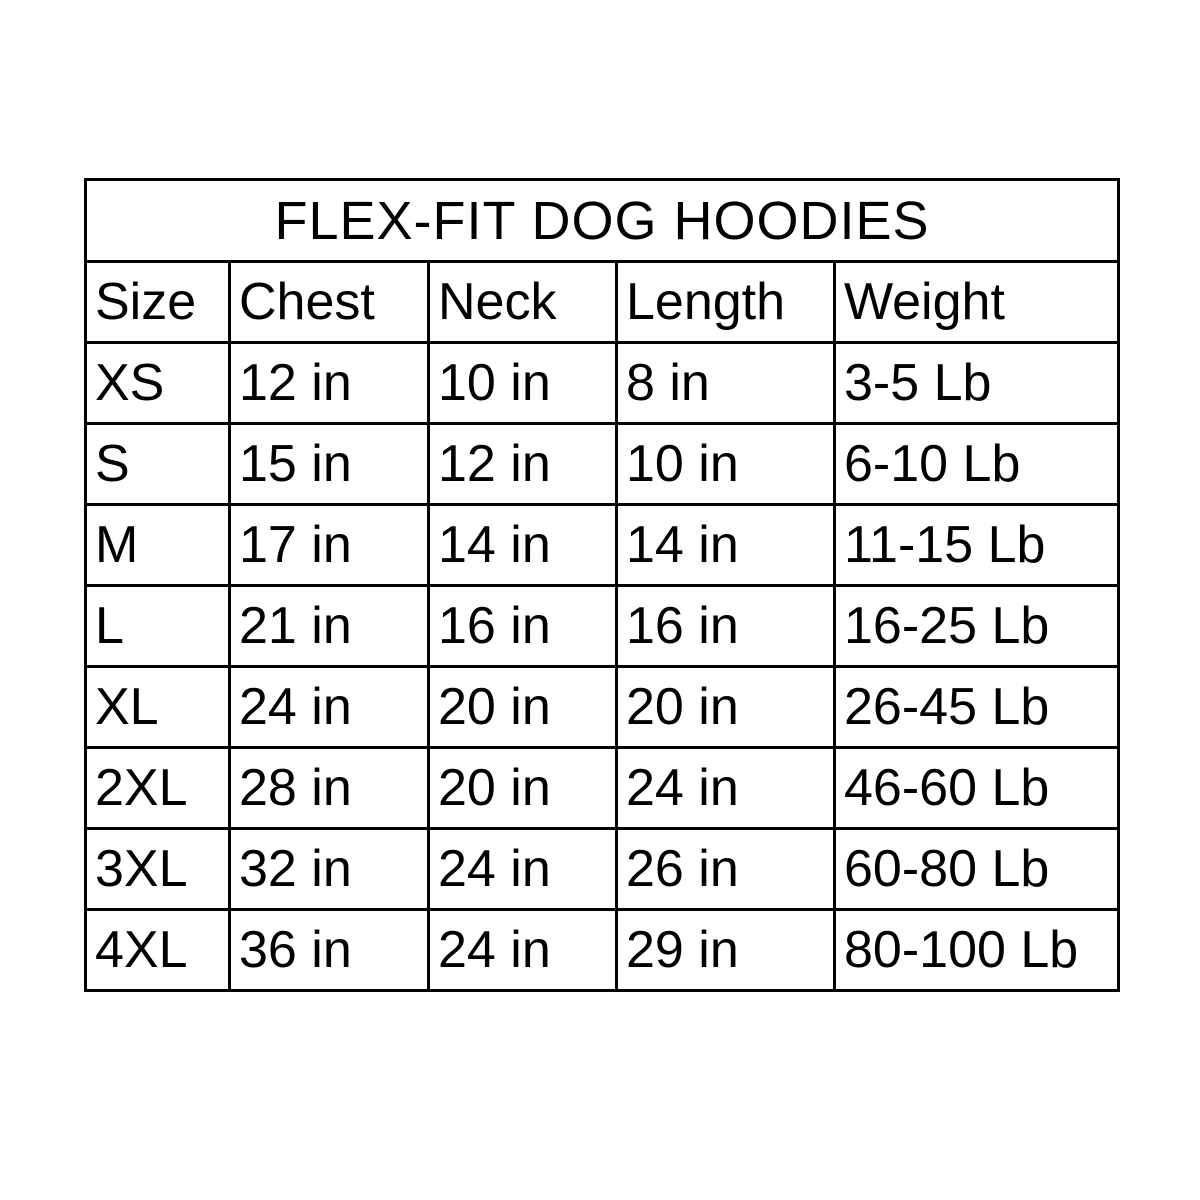 This screenshot has width=1200, height=1200. What do you see at coordinates (725, 302) in the screenshot?
I see `column-header-length: Length` at bounding box center [725, 302].